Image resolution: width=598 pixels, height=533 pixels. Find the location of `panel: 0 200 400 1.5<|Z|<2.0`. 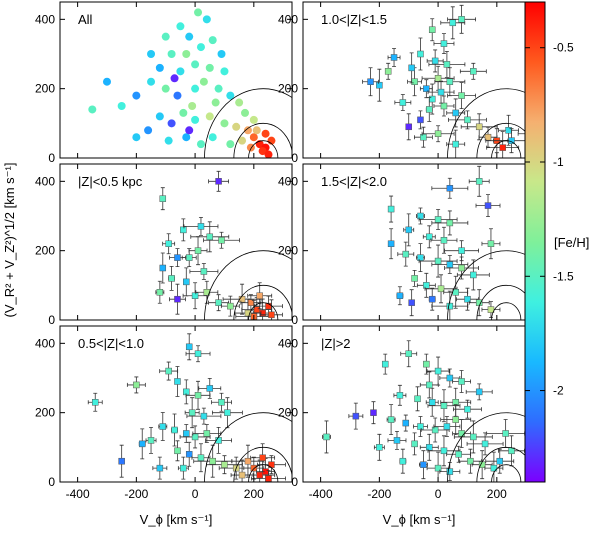

panel: 0 200 400 1.5<|Z|<2.0 is located at coordinates (407, 245).